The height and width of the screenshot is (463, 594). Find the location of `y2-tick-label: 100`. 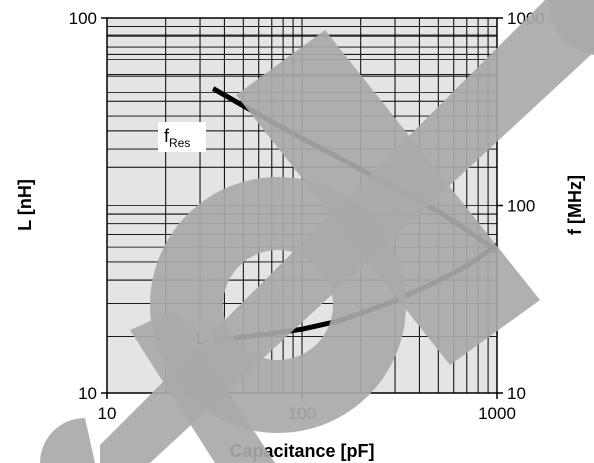

y2-tick-label: 100 is located at coordinates (521, 206).